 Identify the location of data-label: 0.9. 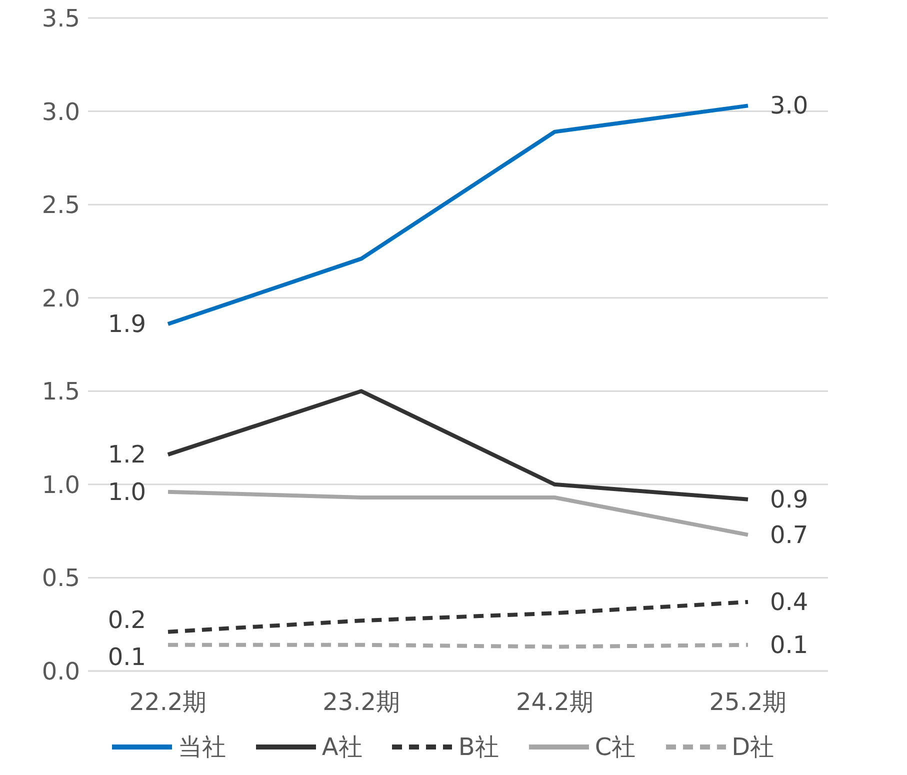
(789, 499).